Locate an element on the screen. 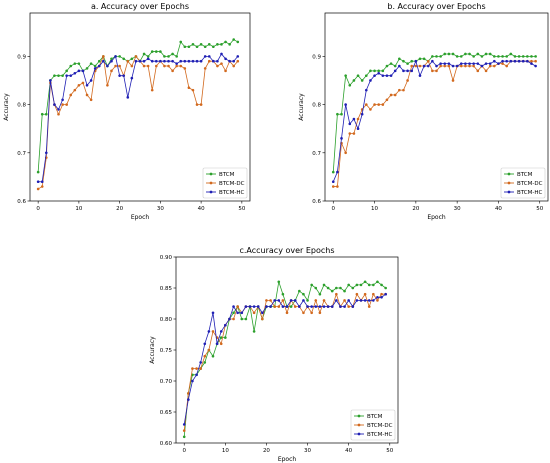 Image resolution: width=550 pixels, height=463 pixels. y-tick-label: 0.8 is located at coordinates (21, 106).